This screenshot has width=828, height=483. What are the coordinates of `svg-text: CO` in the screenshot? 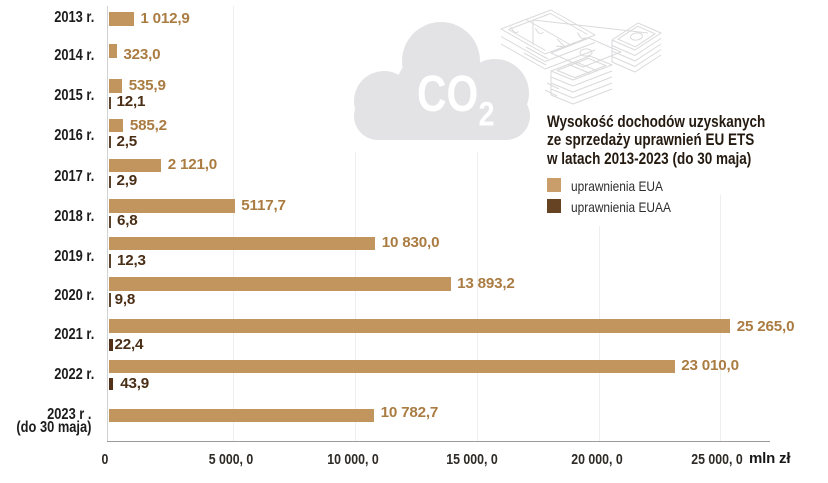 It's located at (447, 93).